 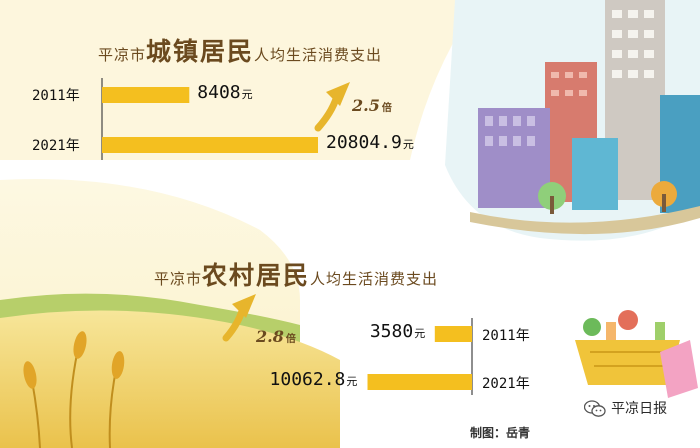 What do you see at coordinates (332, 107) in the screenshot?
I see `urban-growth-arrow-icon` at bounding box center [332, 107].